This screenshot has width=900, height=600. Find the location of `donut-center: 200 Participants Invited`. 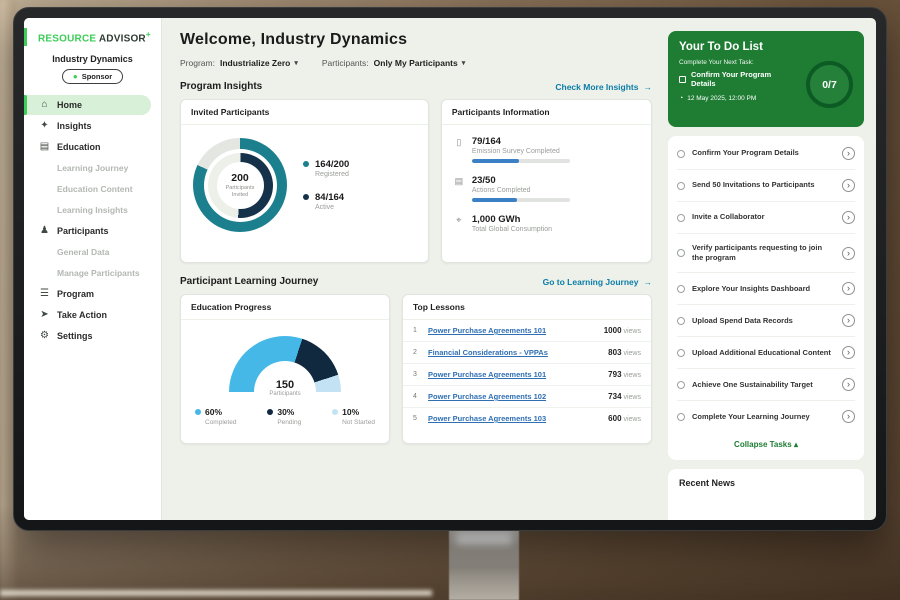

donut-center: 200 Participants Invited is located at coordinates (240, 185).